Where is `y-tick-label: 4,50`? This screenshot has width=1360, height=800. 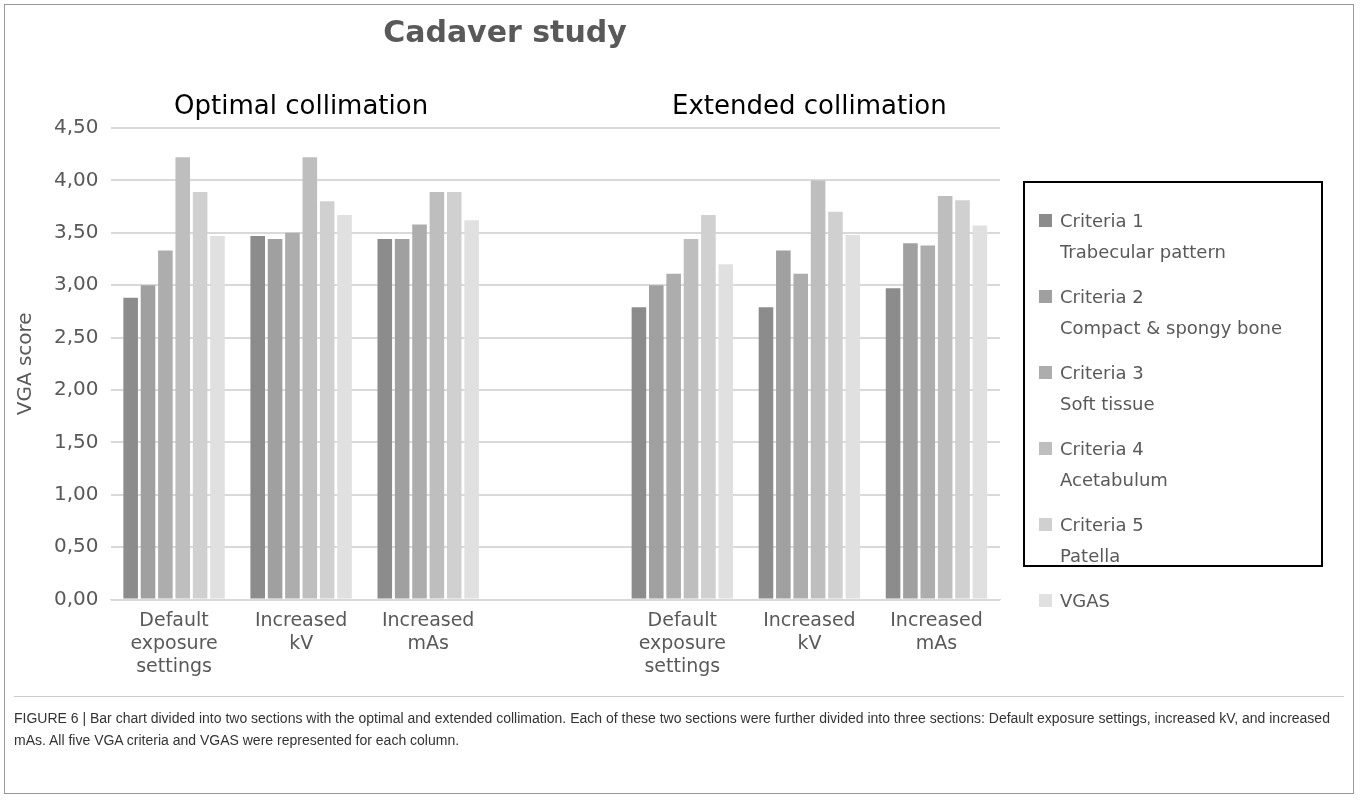
y-tick-label: 4,50 is located at coordinates (76, 126).